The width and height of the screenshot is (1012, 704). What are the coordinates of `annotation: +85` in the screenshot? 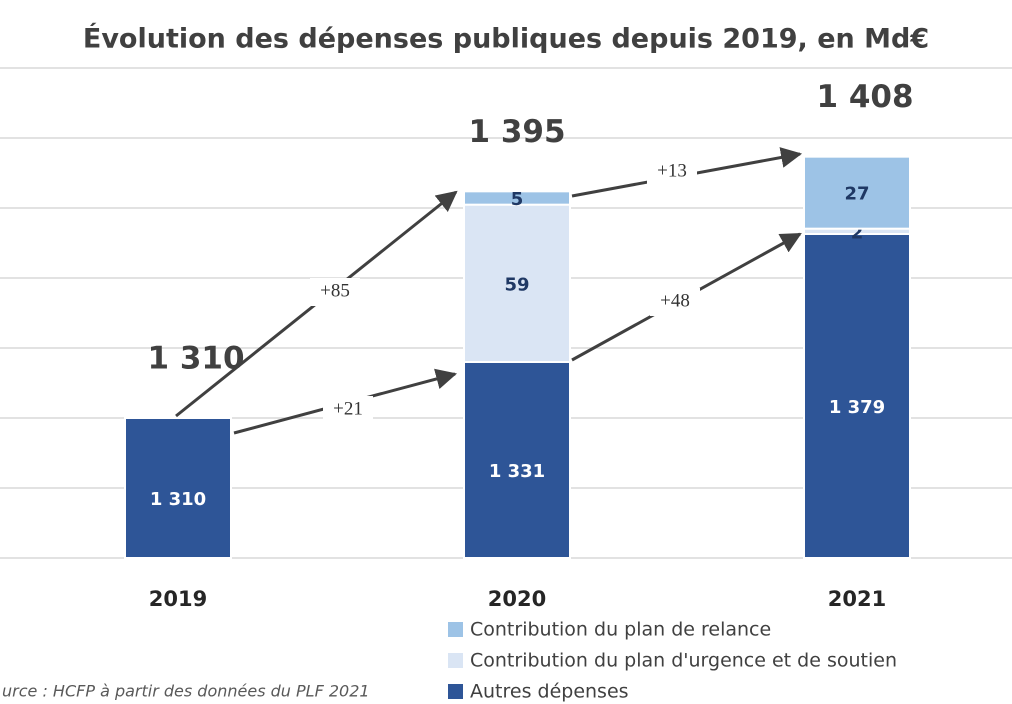 It's located at (335, 290).